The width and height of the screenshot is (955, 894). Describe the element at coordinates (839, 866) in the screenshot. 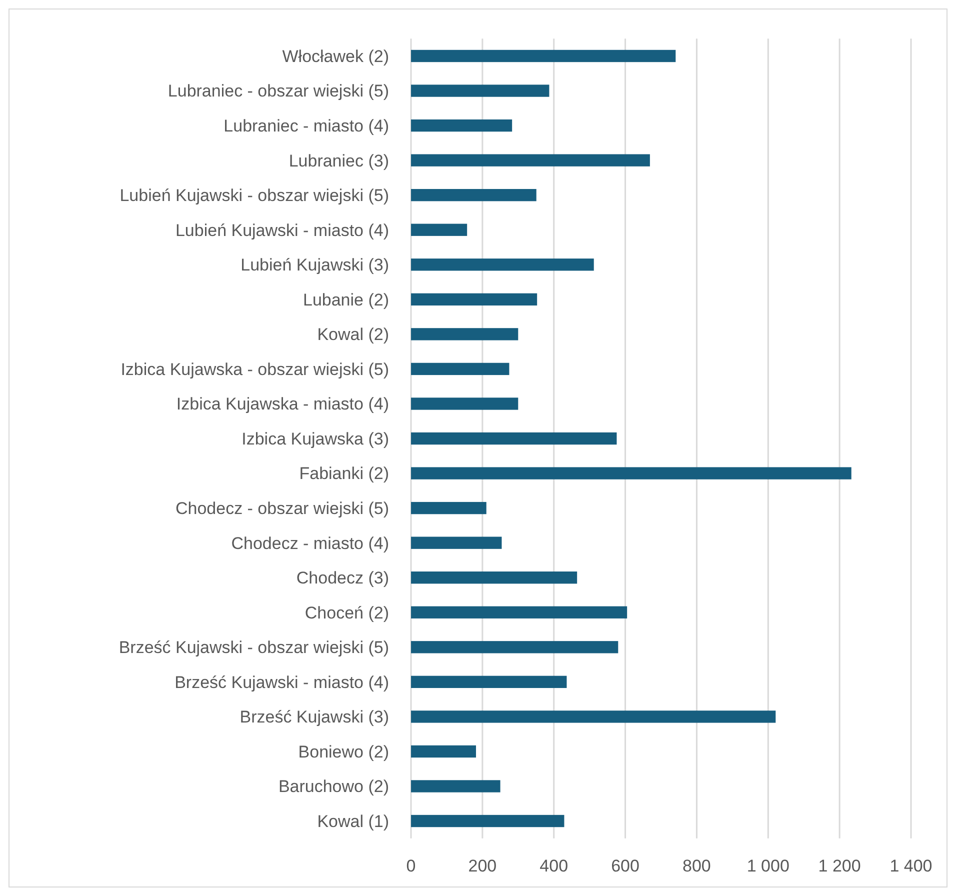

I see `x-tick-label: 1 200` at that location.